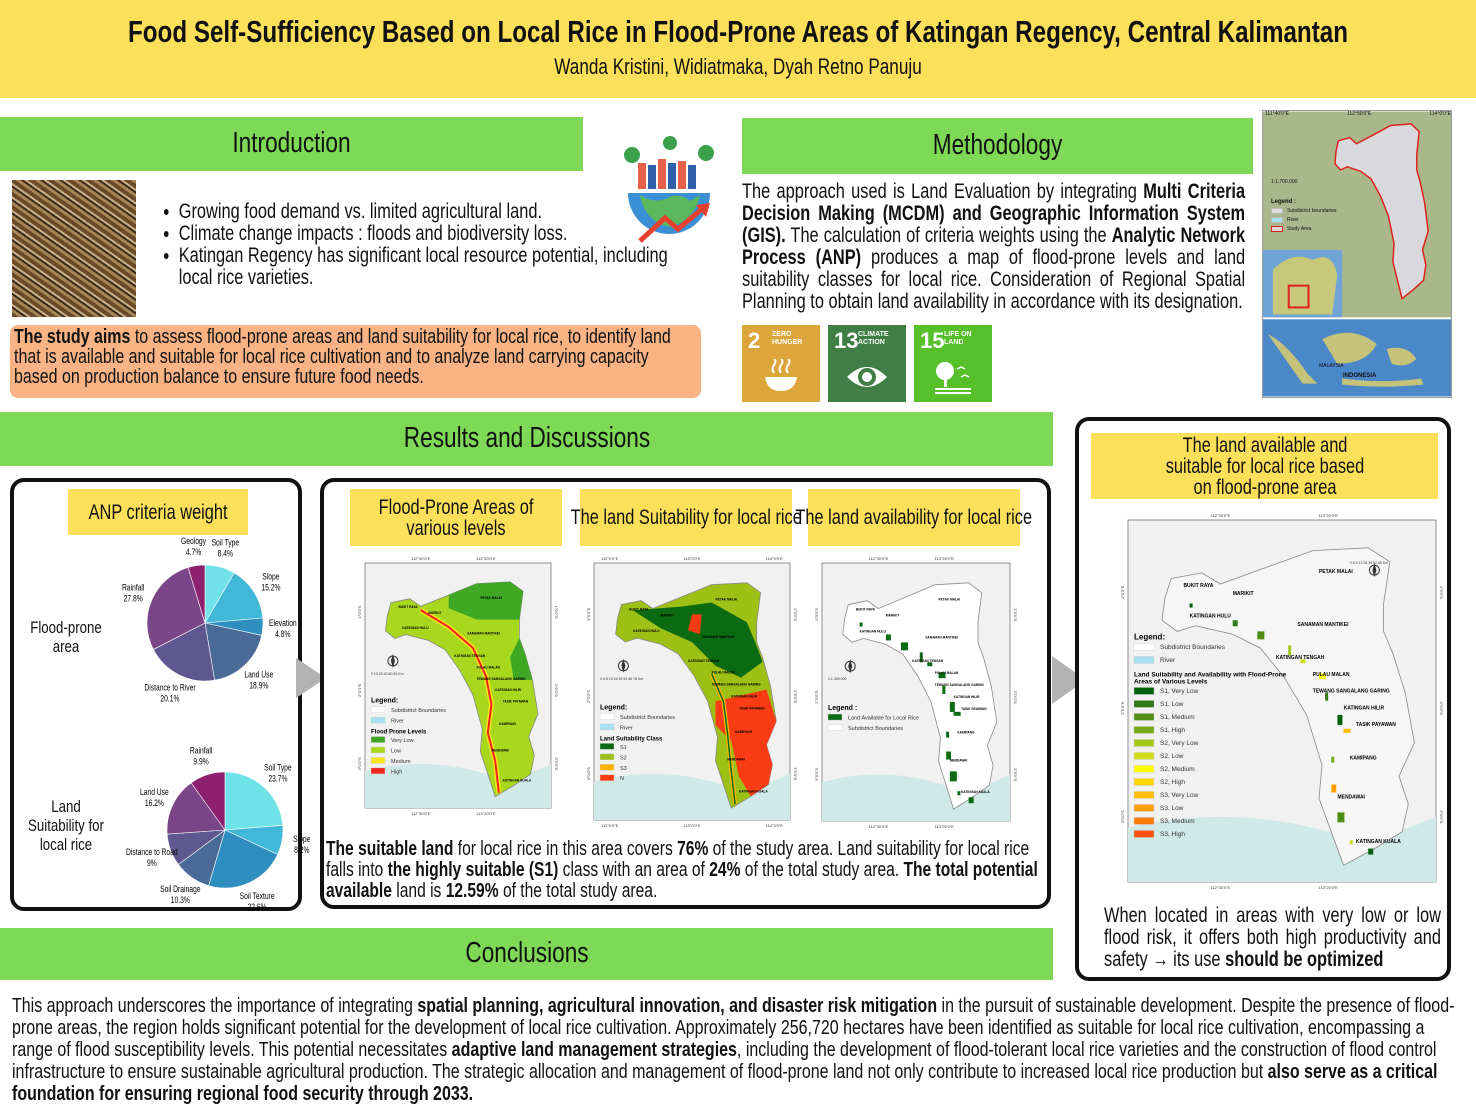  Describe the element at coordinates (158, 512) in the screenshot. I see `anp-title-box: ANP criteria weight` at that location.